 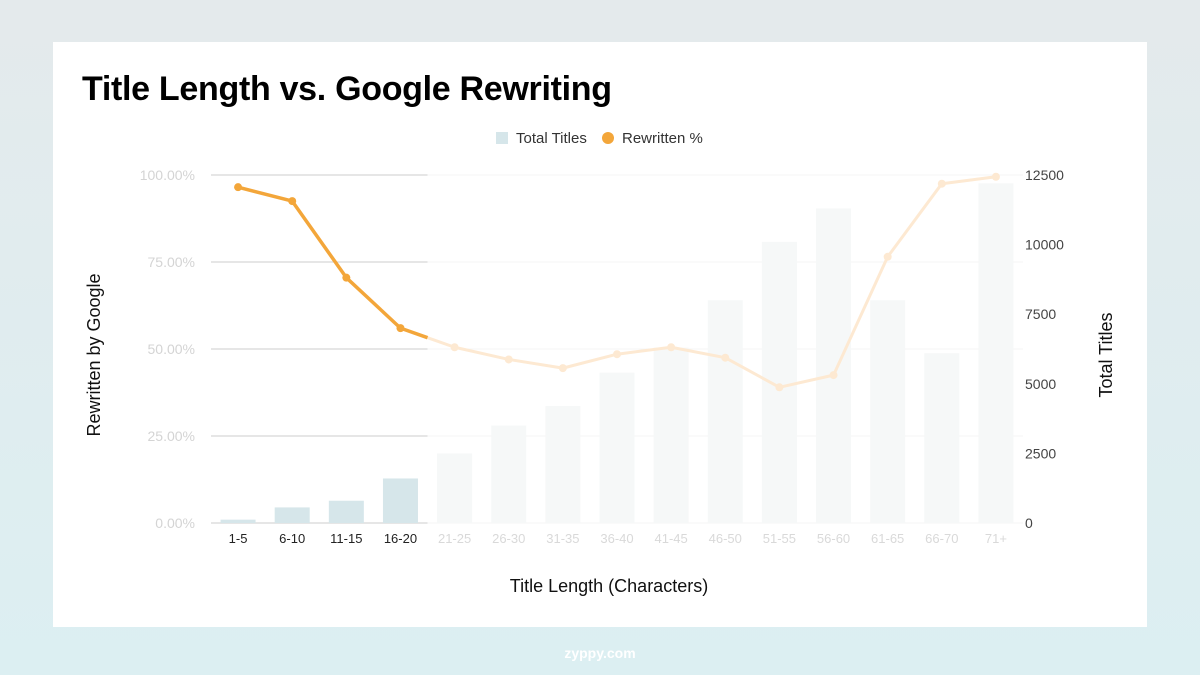 What do you see at coordinates (171, 436) in the screenshot?
I see `y-left-tick-label: 25.00%` at bounding box center [171, 436].